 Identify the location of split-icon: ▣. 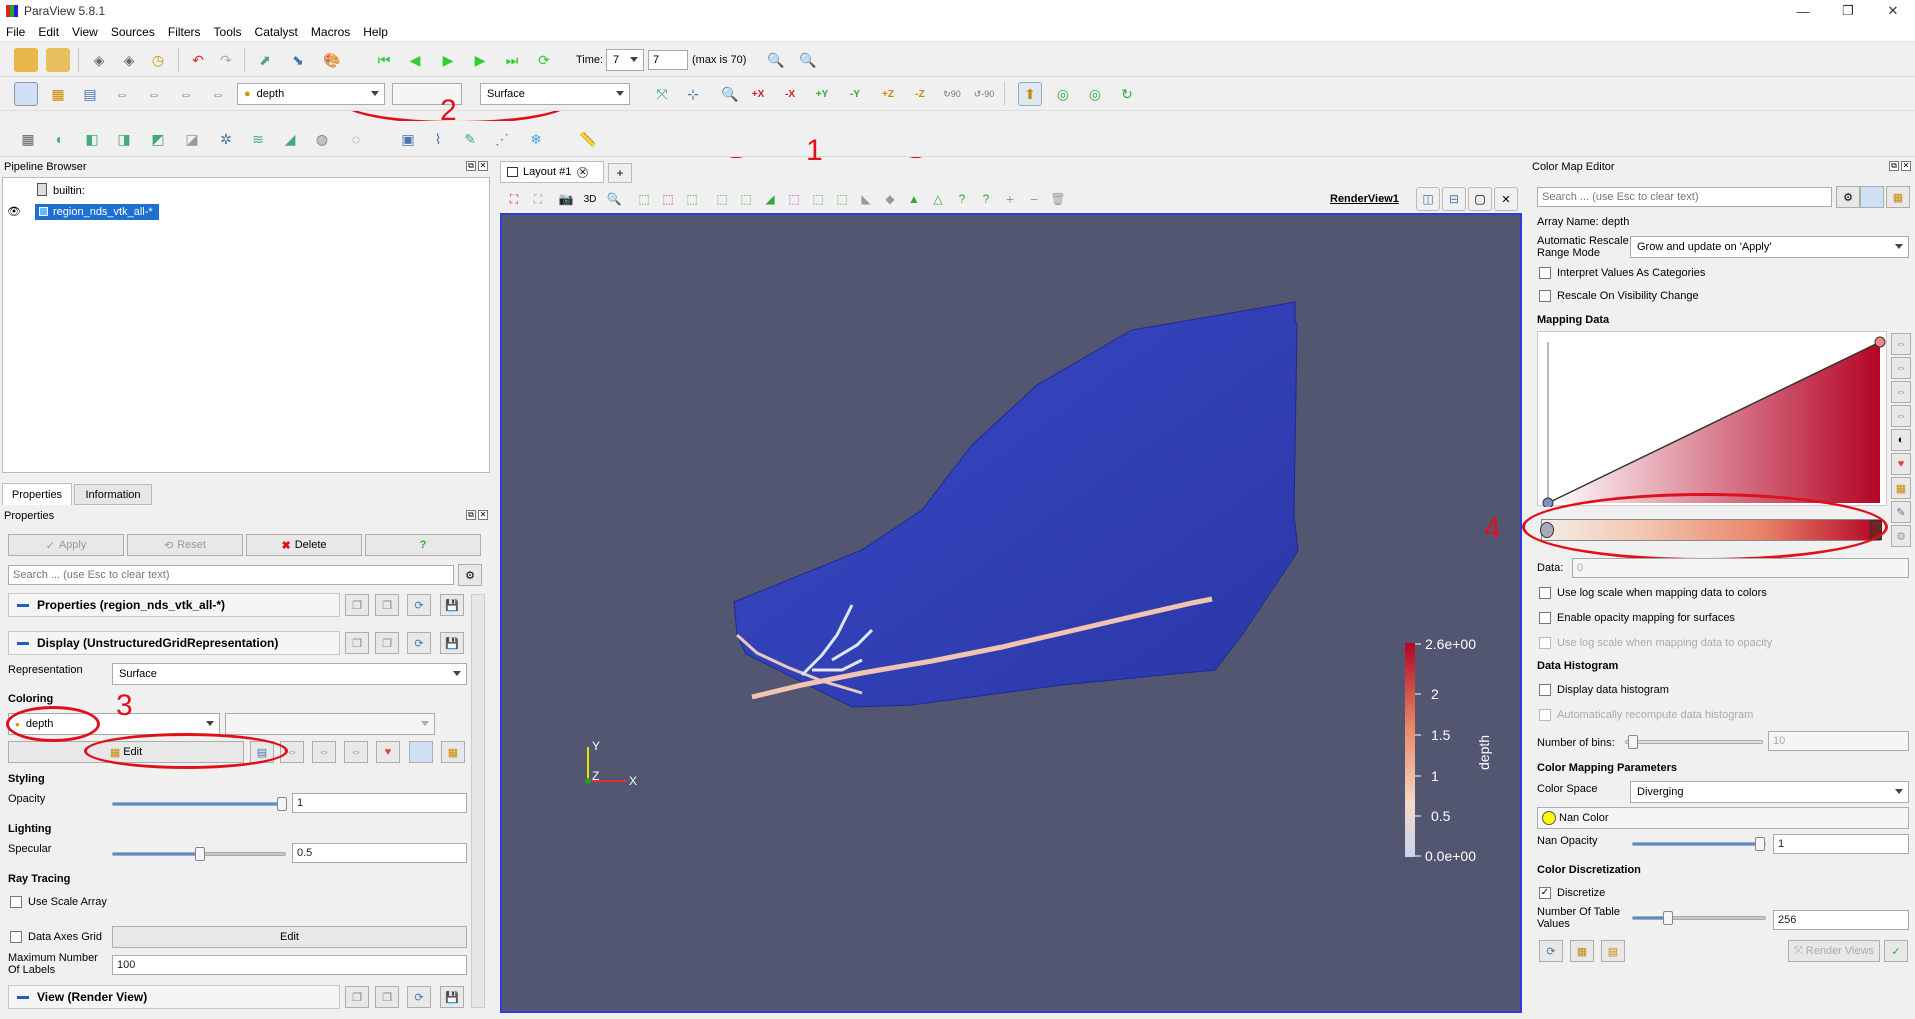
(408, 138).